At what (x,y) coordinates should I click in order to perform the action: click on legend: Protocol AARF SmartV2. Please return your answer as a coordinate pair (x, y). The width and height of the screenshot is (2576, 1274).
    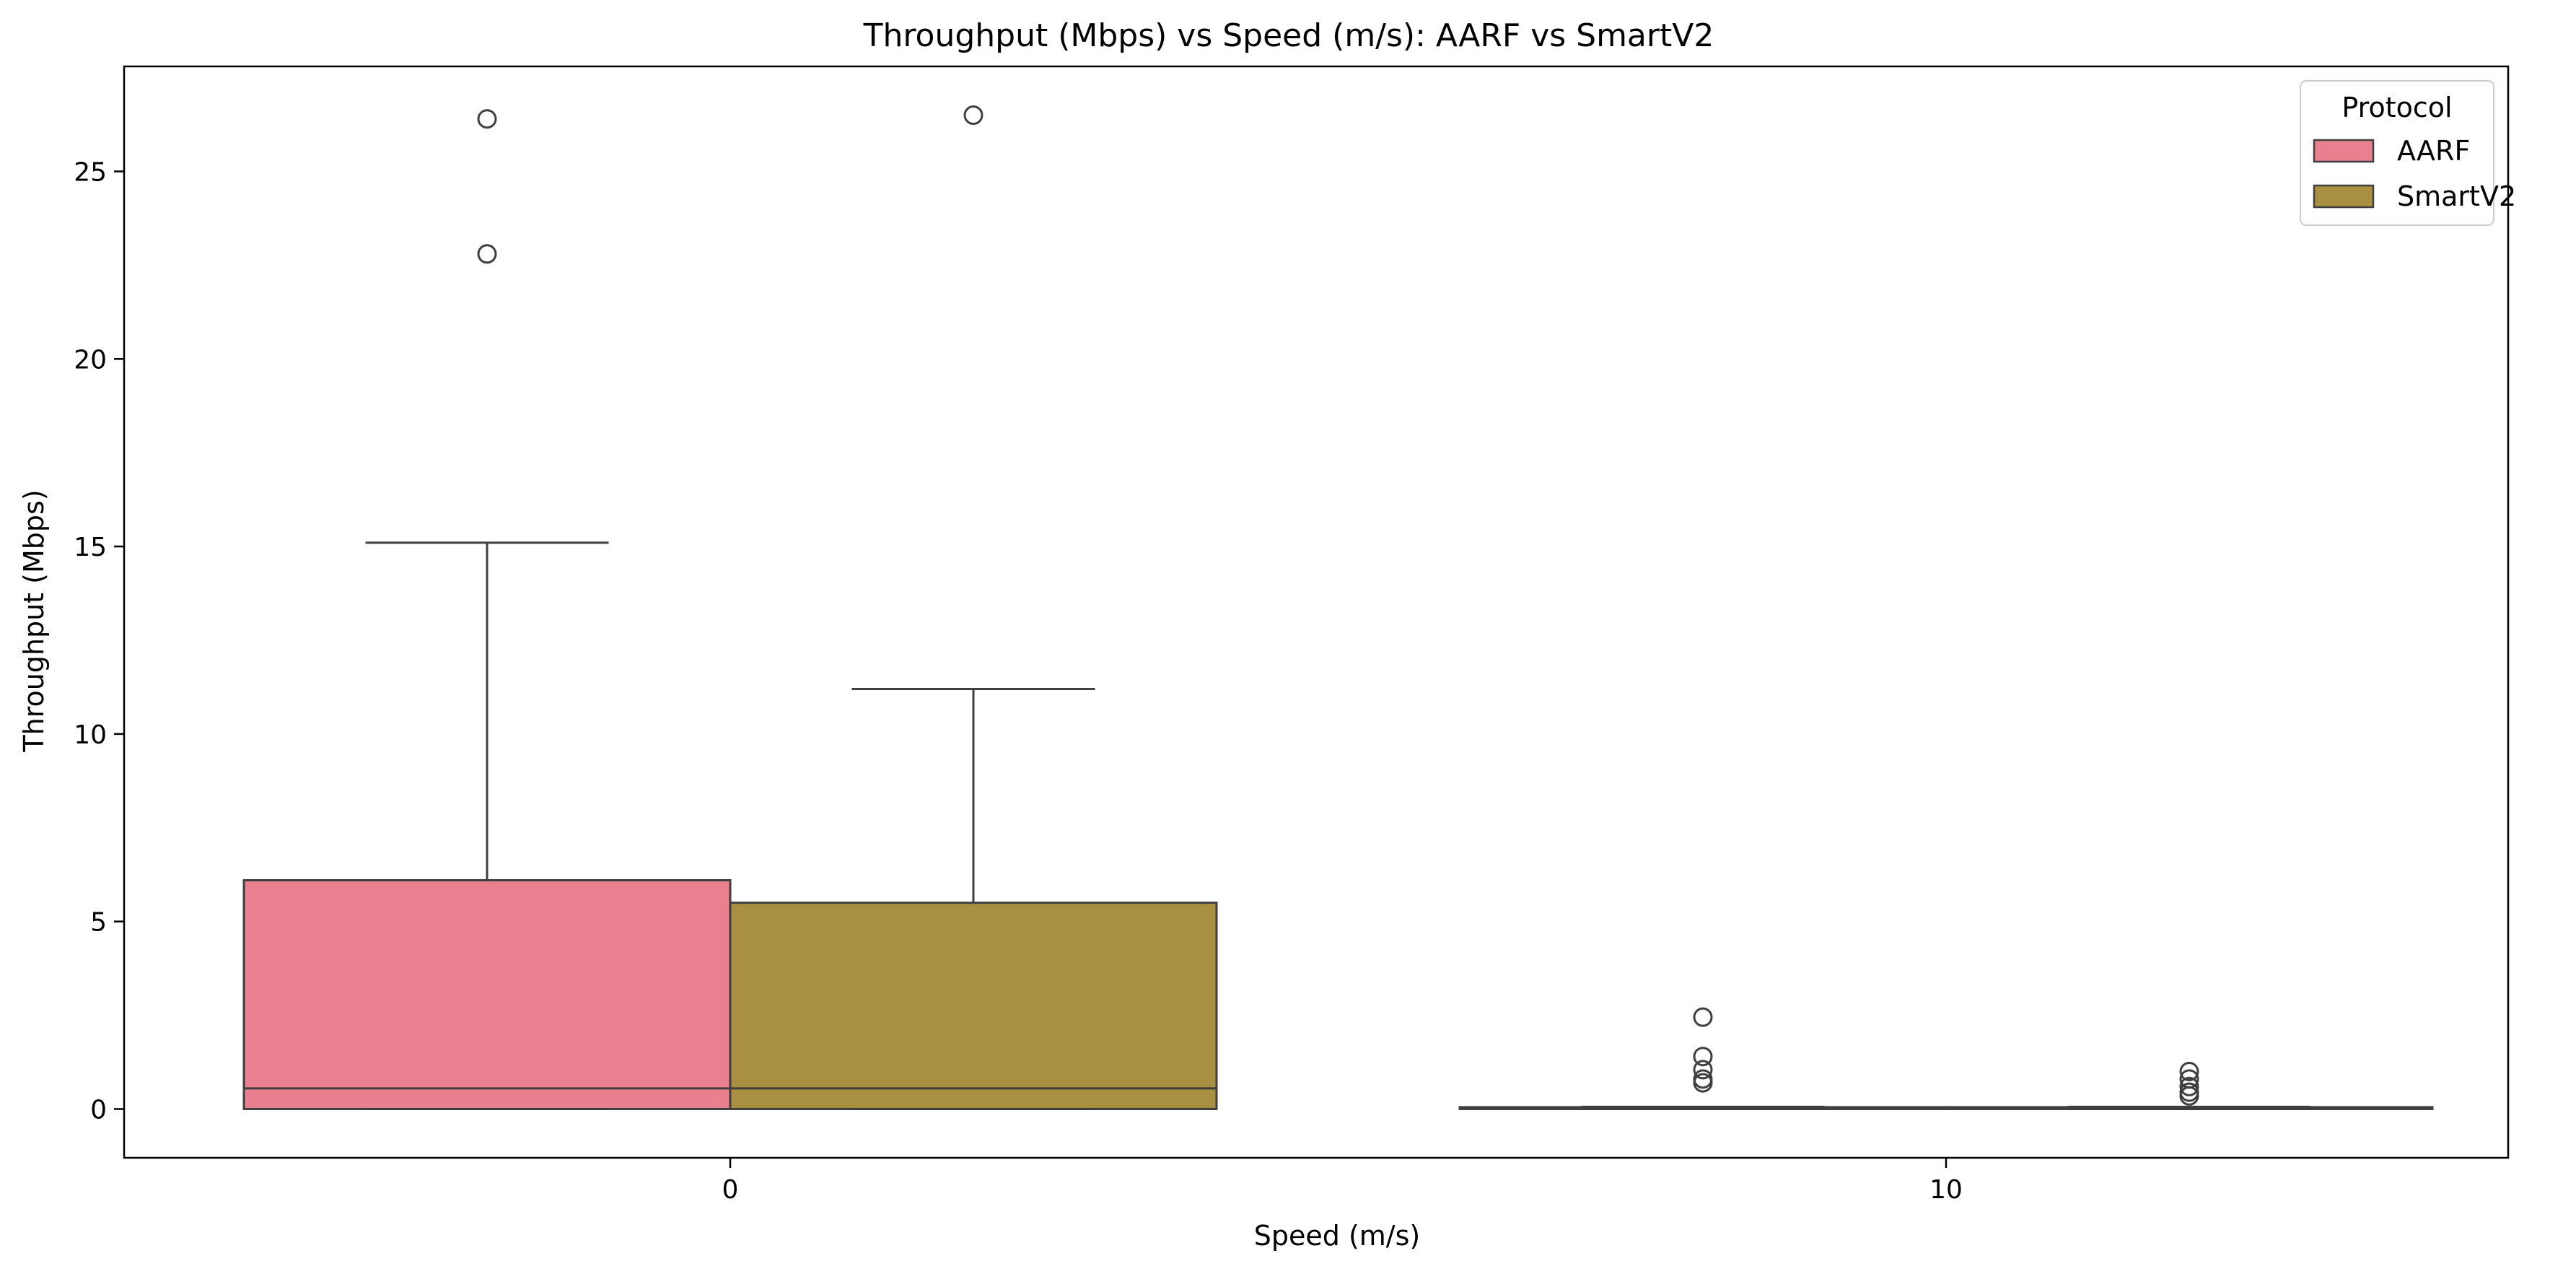
    Looking at the image, I should click on (2408, 153).